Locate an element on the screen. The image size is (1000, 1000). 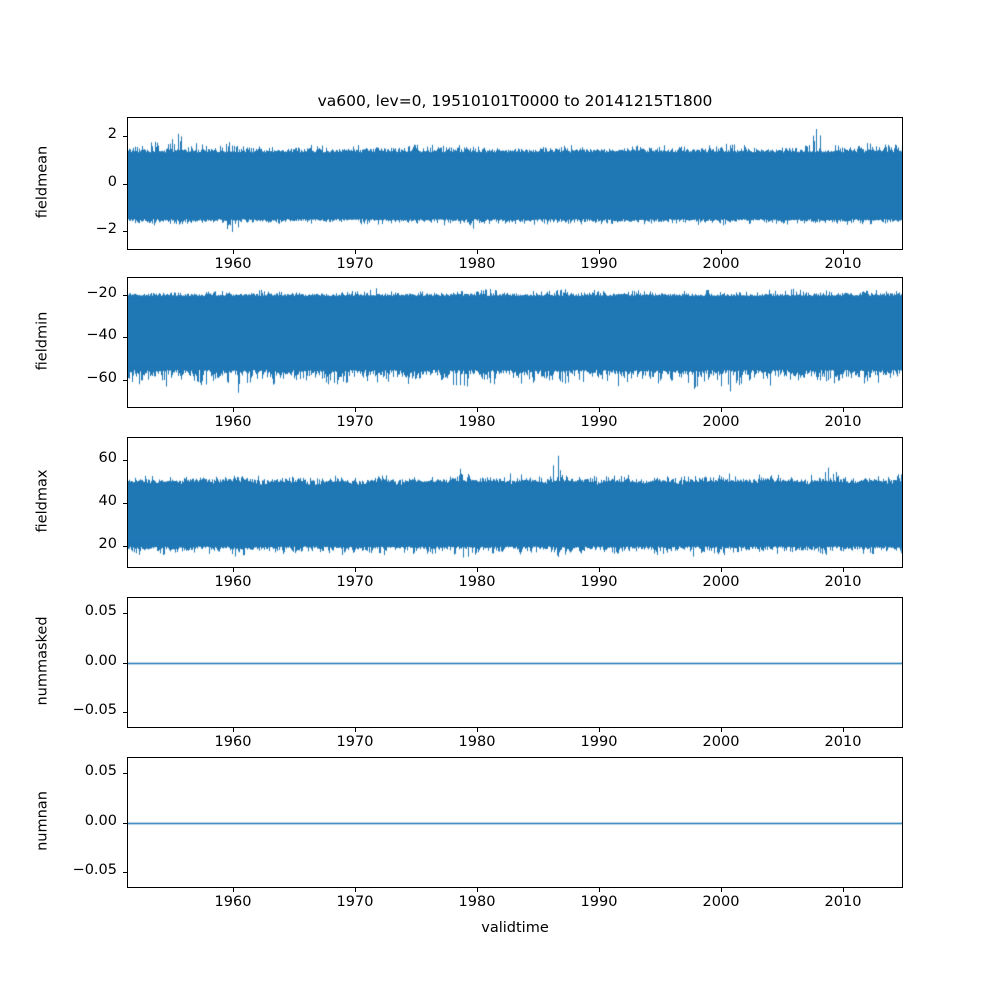
y-tick-label: −2 is located at coordinates (106, 229).